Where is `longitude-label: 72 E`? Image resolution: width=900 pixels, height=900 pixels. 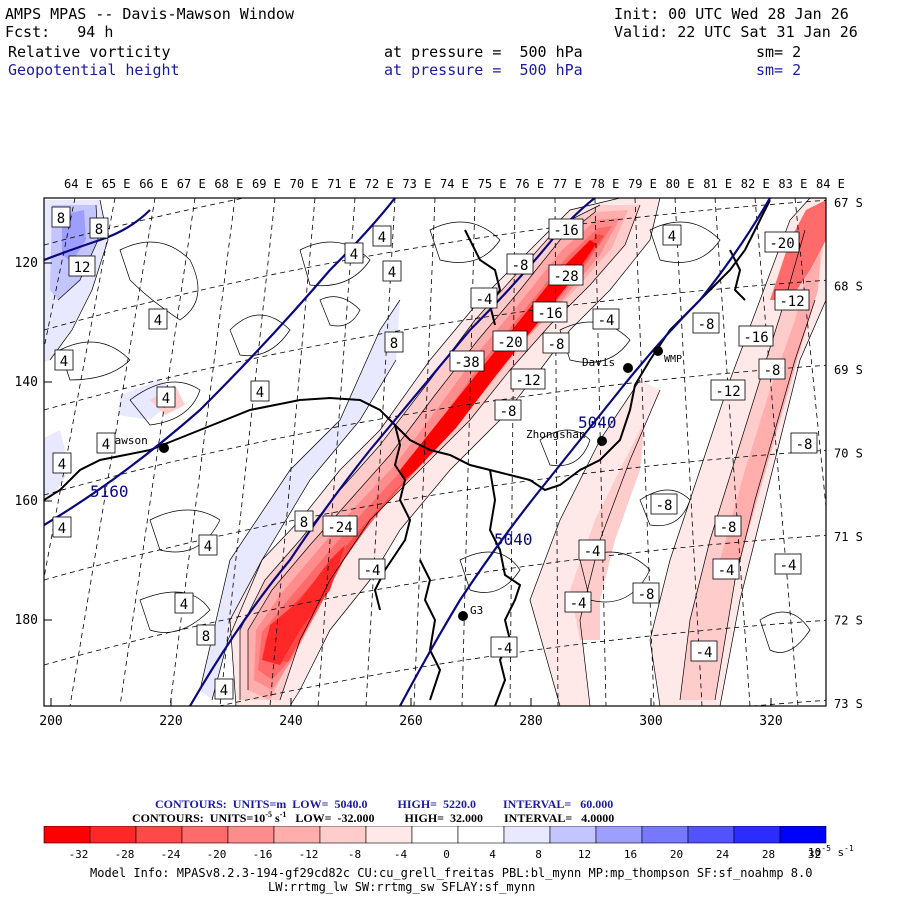 longitude-label: 72 E is located at coordinates (379, 184).